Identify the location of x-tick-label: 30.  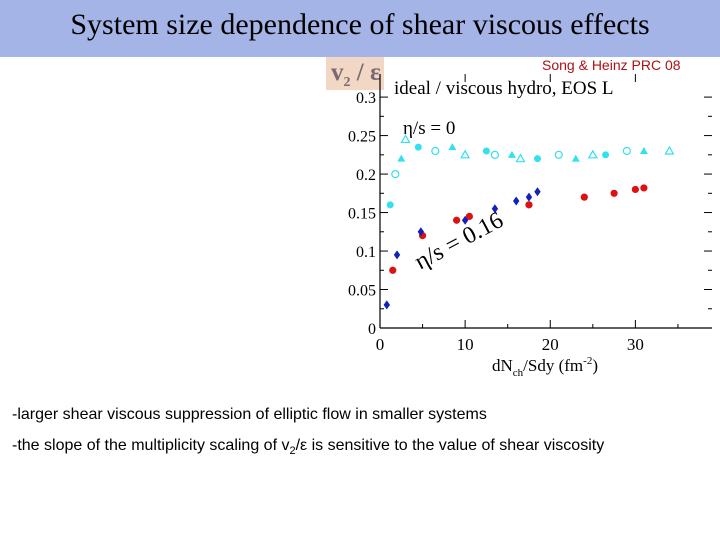
(635, 344).